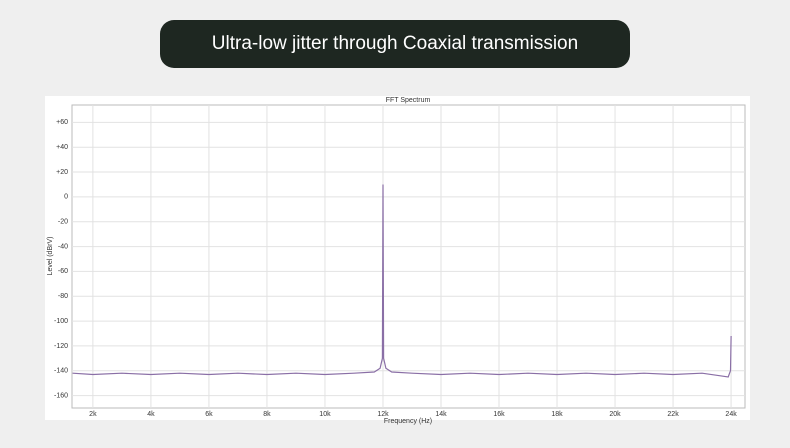 The height and width of the screenshot is (448, 790). I want to click on y-tick-label: +20, so click(62, 172).